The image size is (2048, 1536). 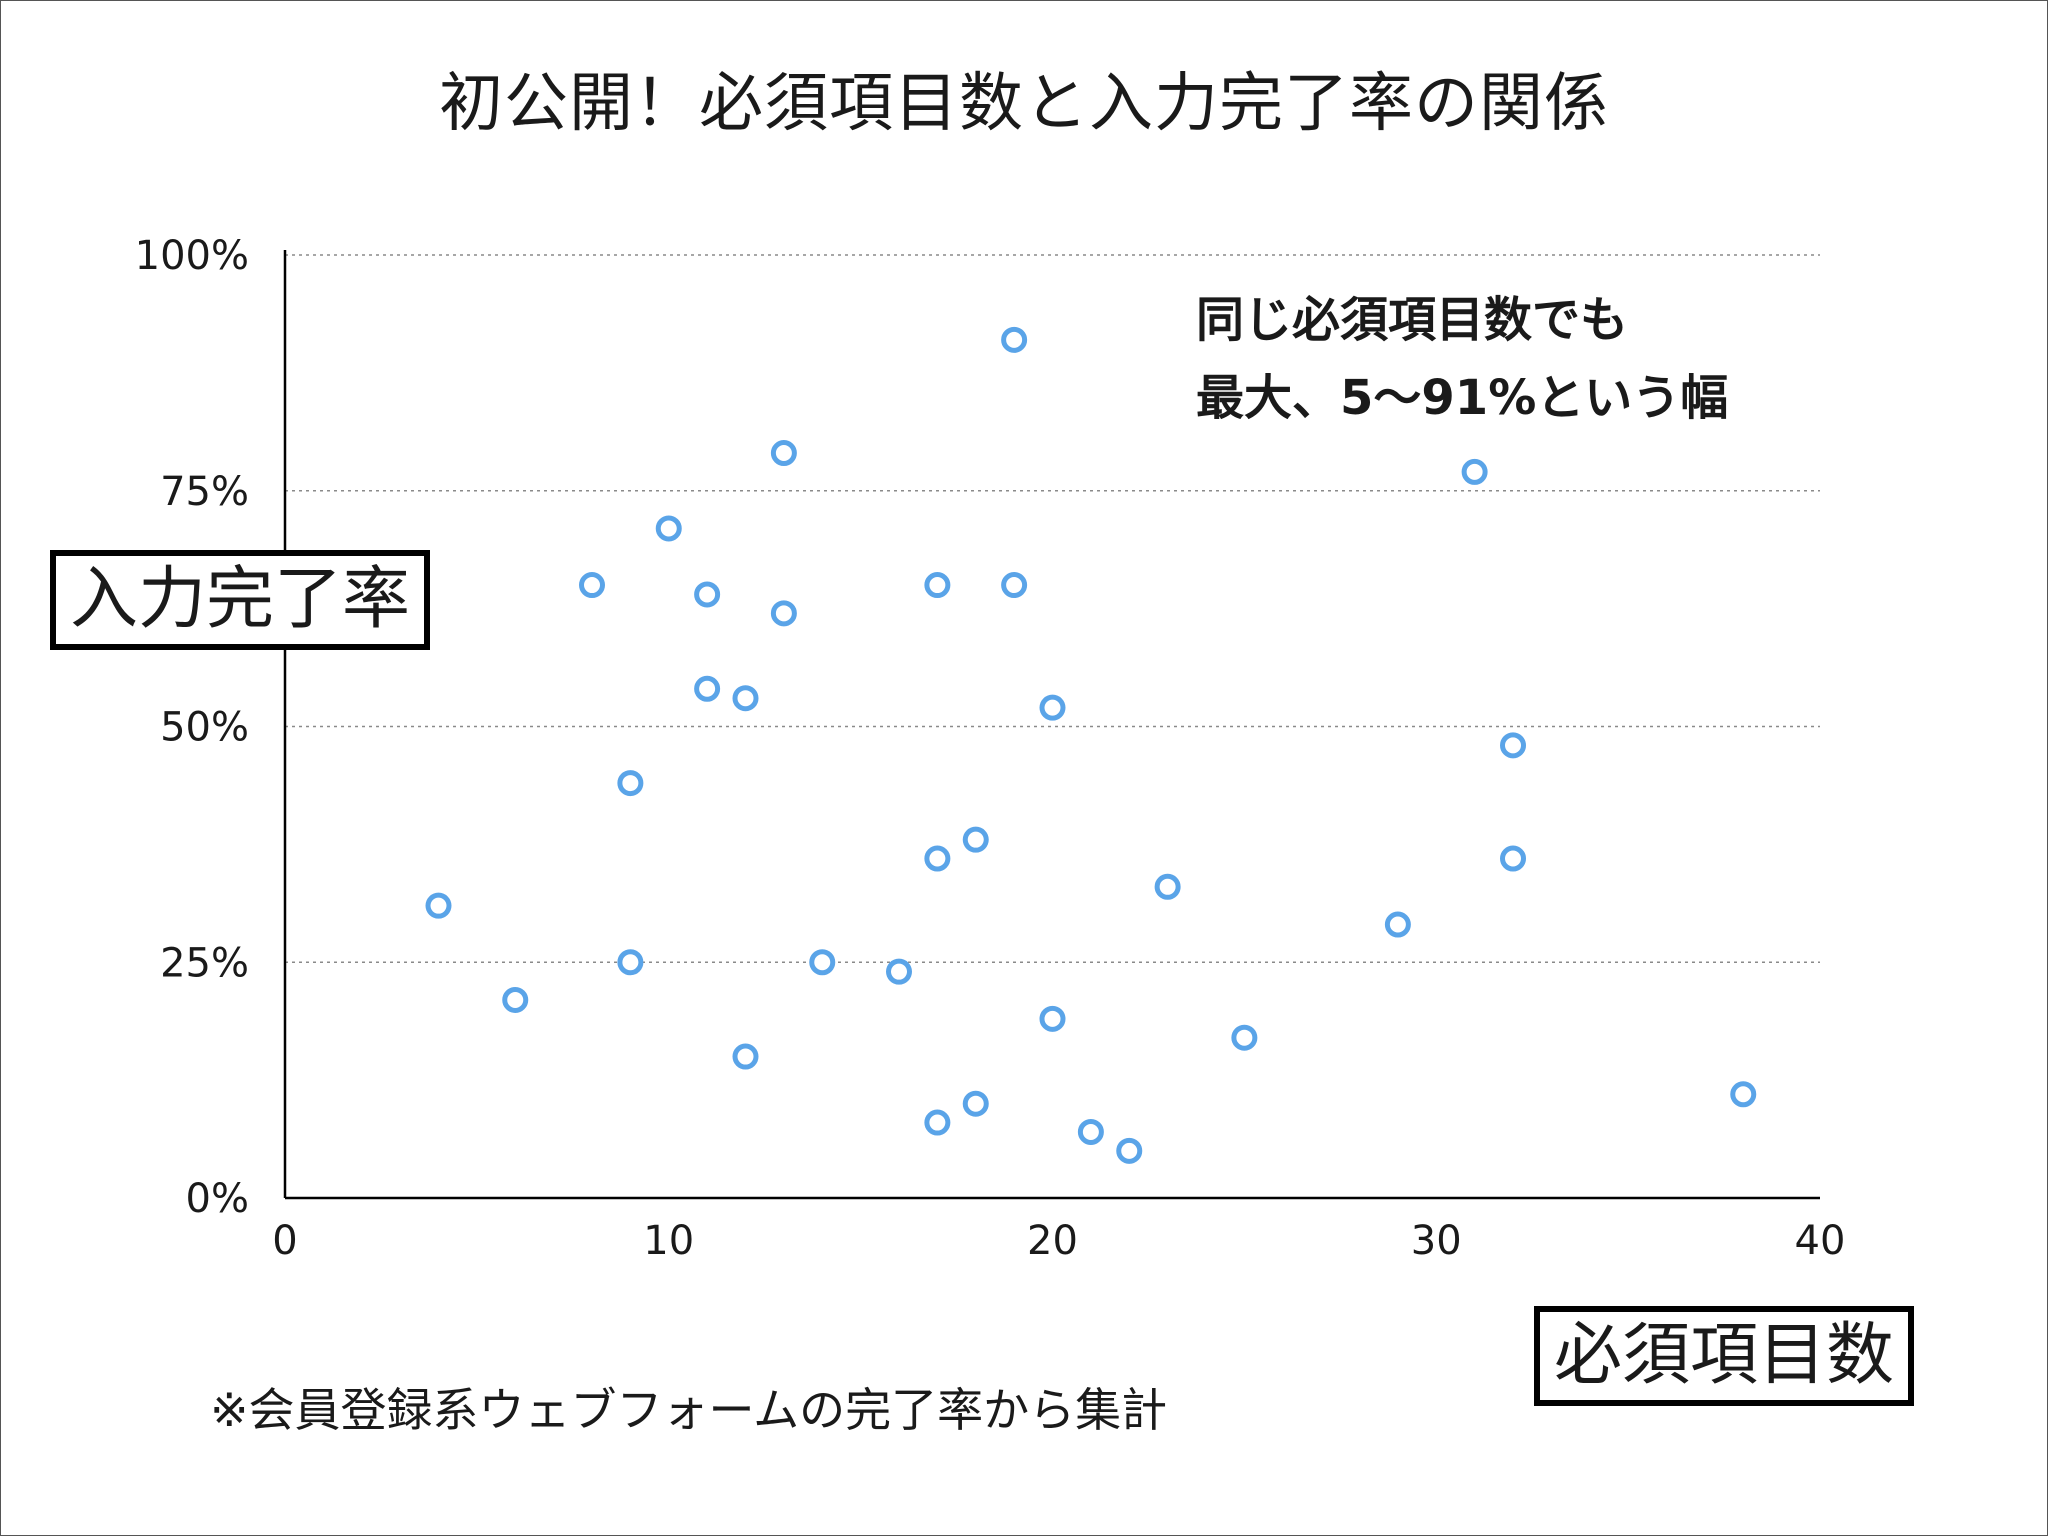 What do you see at coordinates (668, 1241) in the screenshot?
I see `x-tick-label: 10` at bounding box center [668, 1241].